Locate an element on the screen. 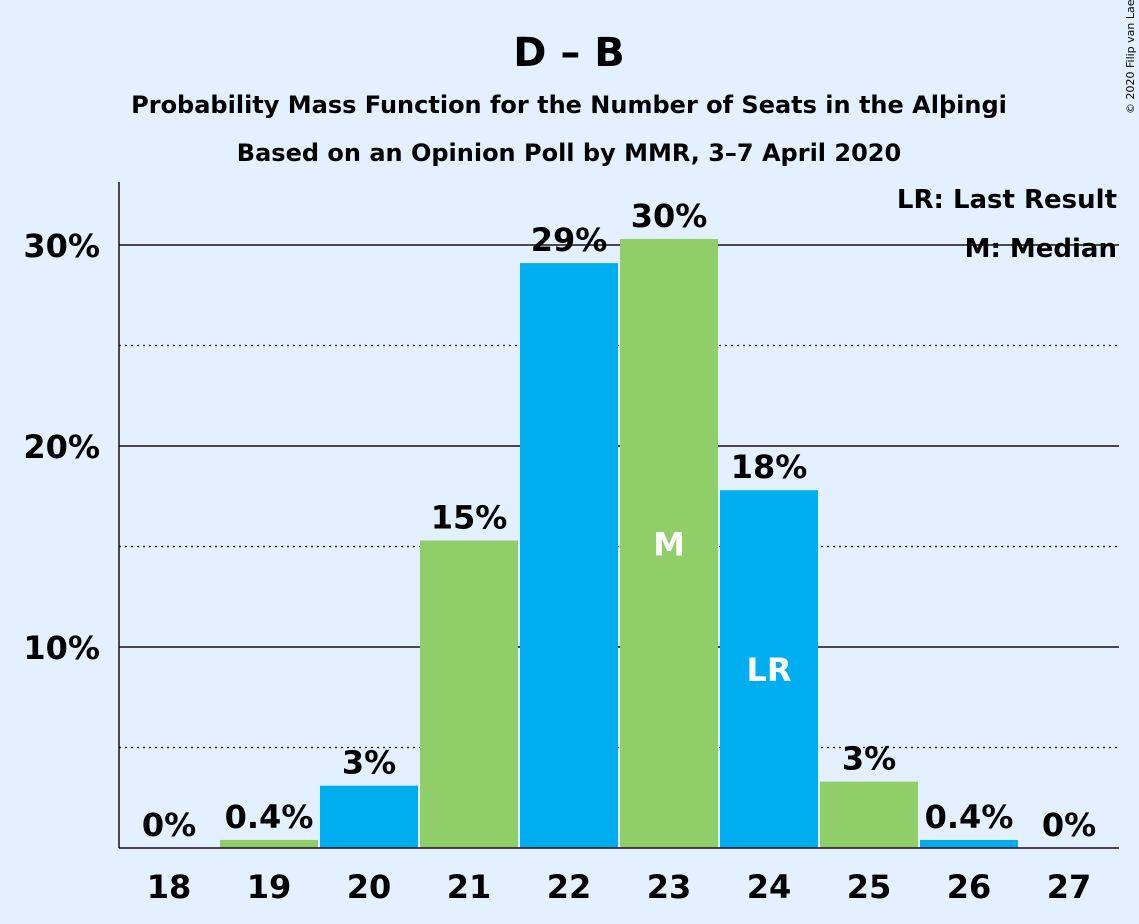 This screenshot has width=1139, height=924. x-ticks: 18 19 20 21 22 23 24 25 26 27 is located at coordinates (619, 887).